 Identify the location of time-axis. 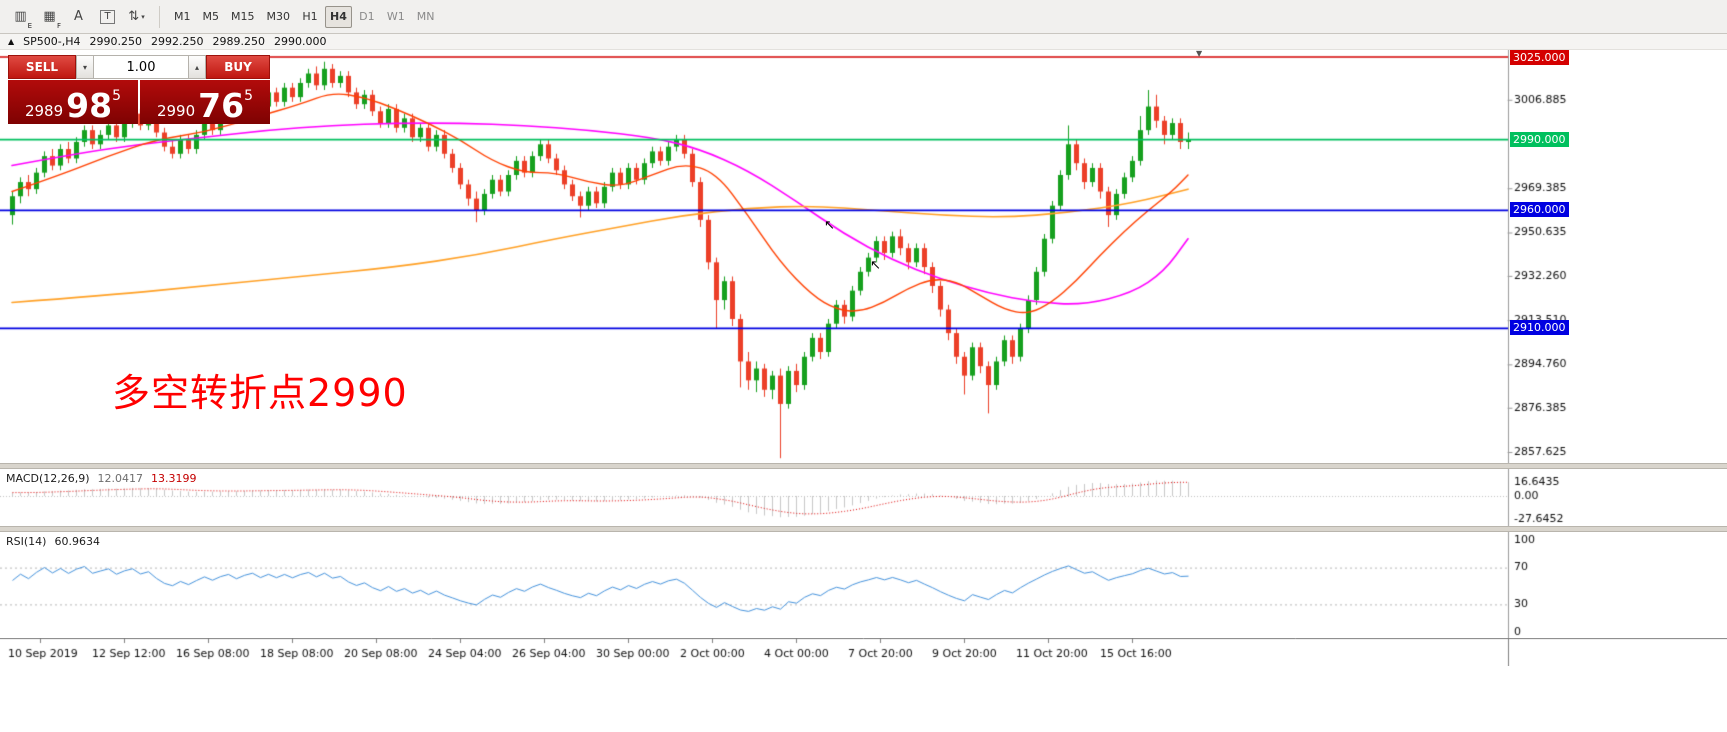
(863, 652).